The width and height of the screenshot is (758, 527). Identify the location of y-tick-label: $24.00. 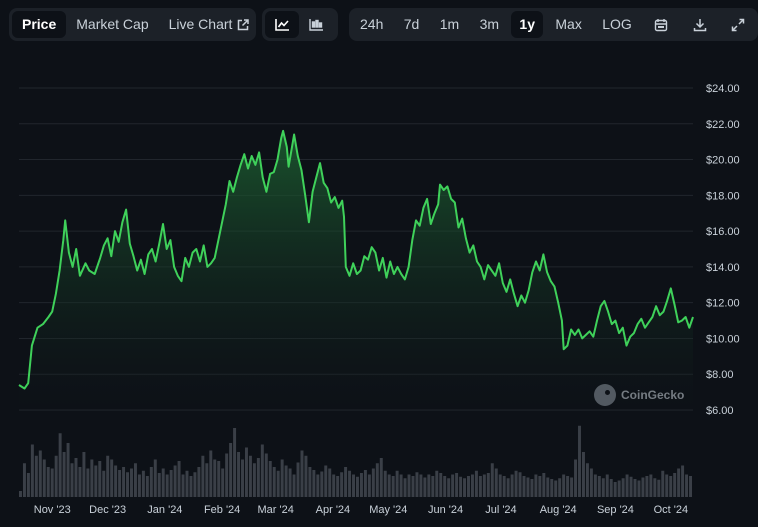
(723, 89).